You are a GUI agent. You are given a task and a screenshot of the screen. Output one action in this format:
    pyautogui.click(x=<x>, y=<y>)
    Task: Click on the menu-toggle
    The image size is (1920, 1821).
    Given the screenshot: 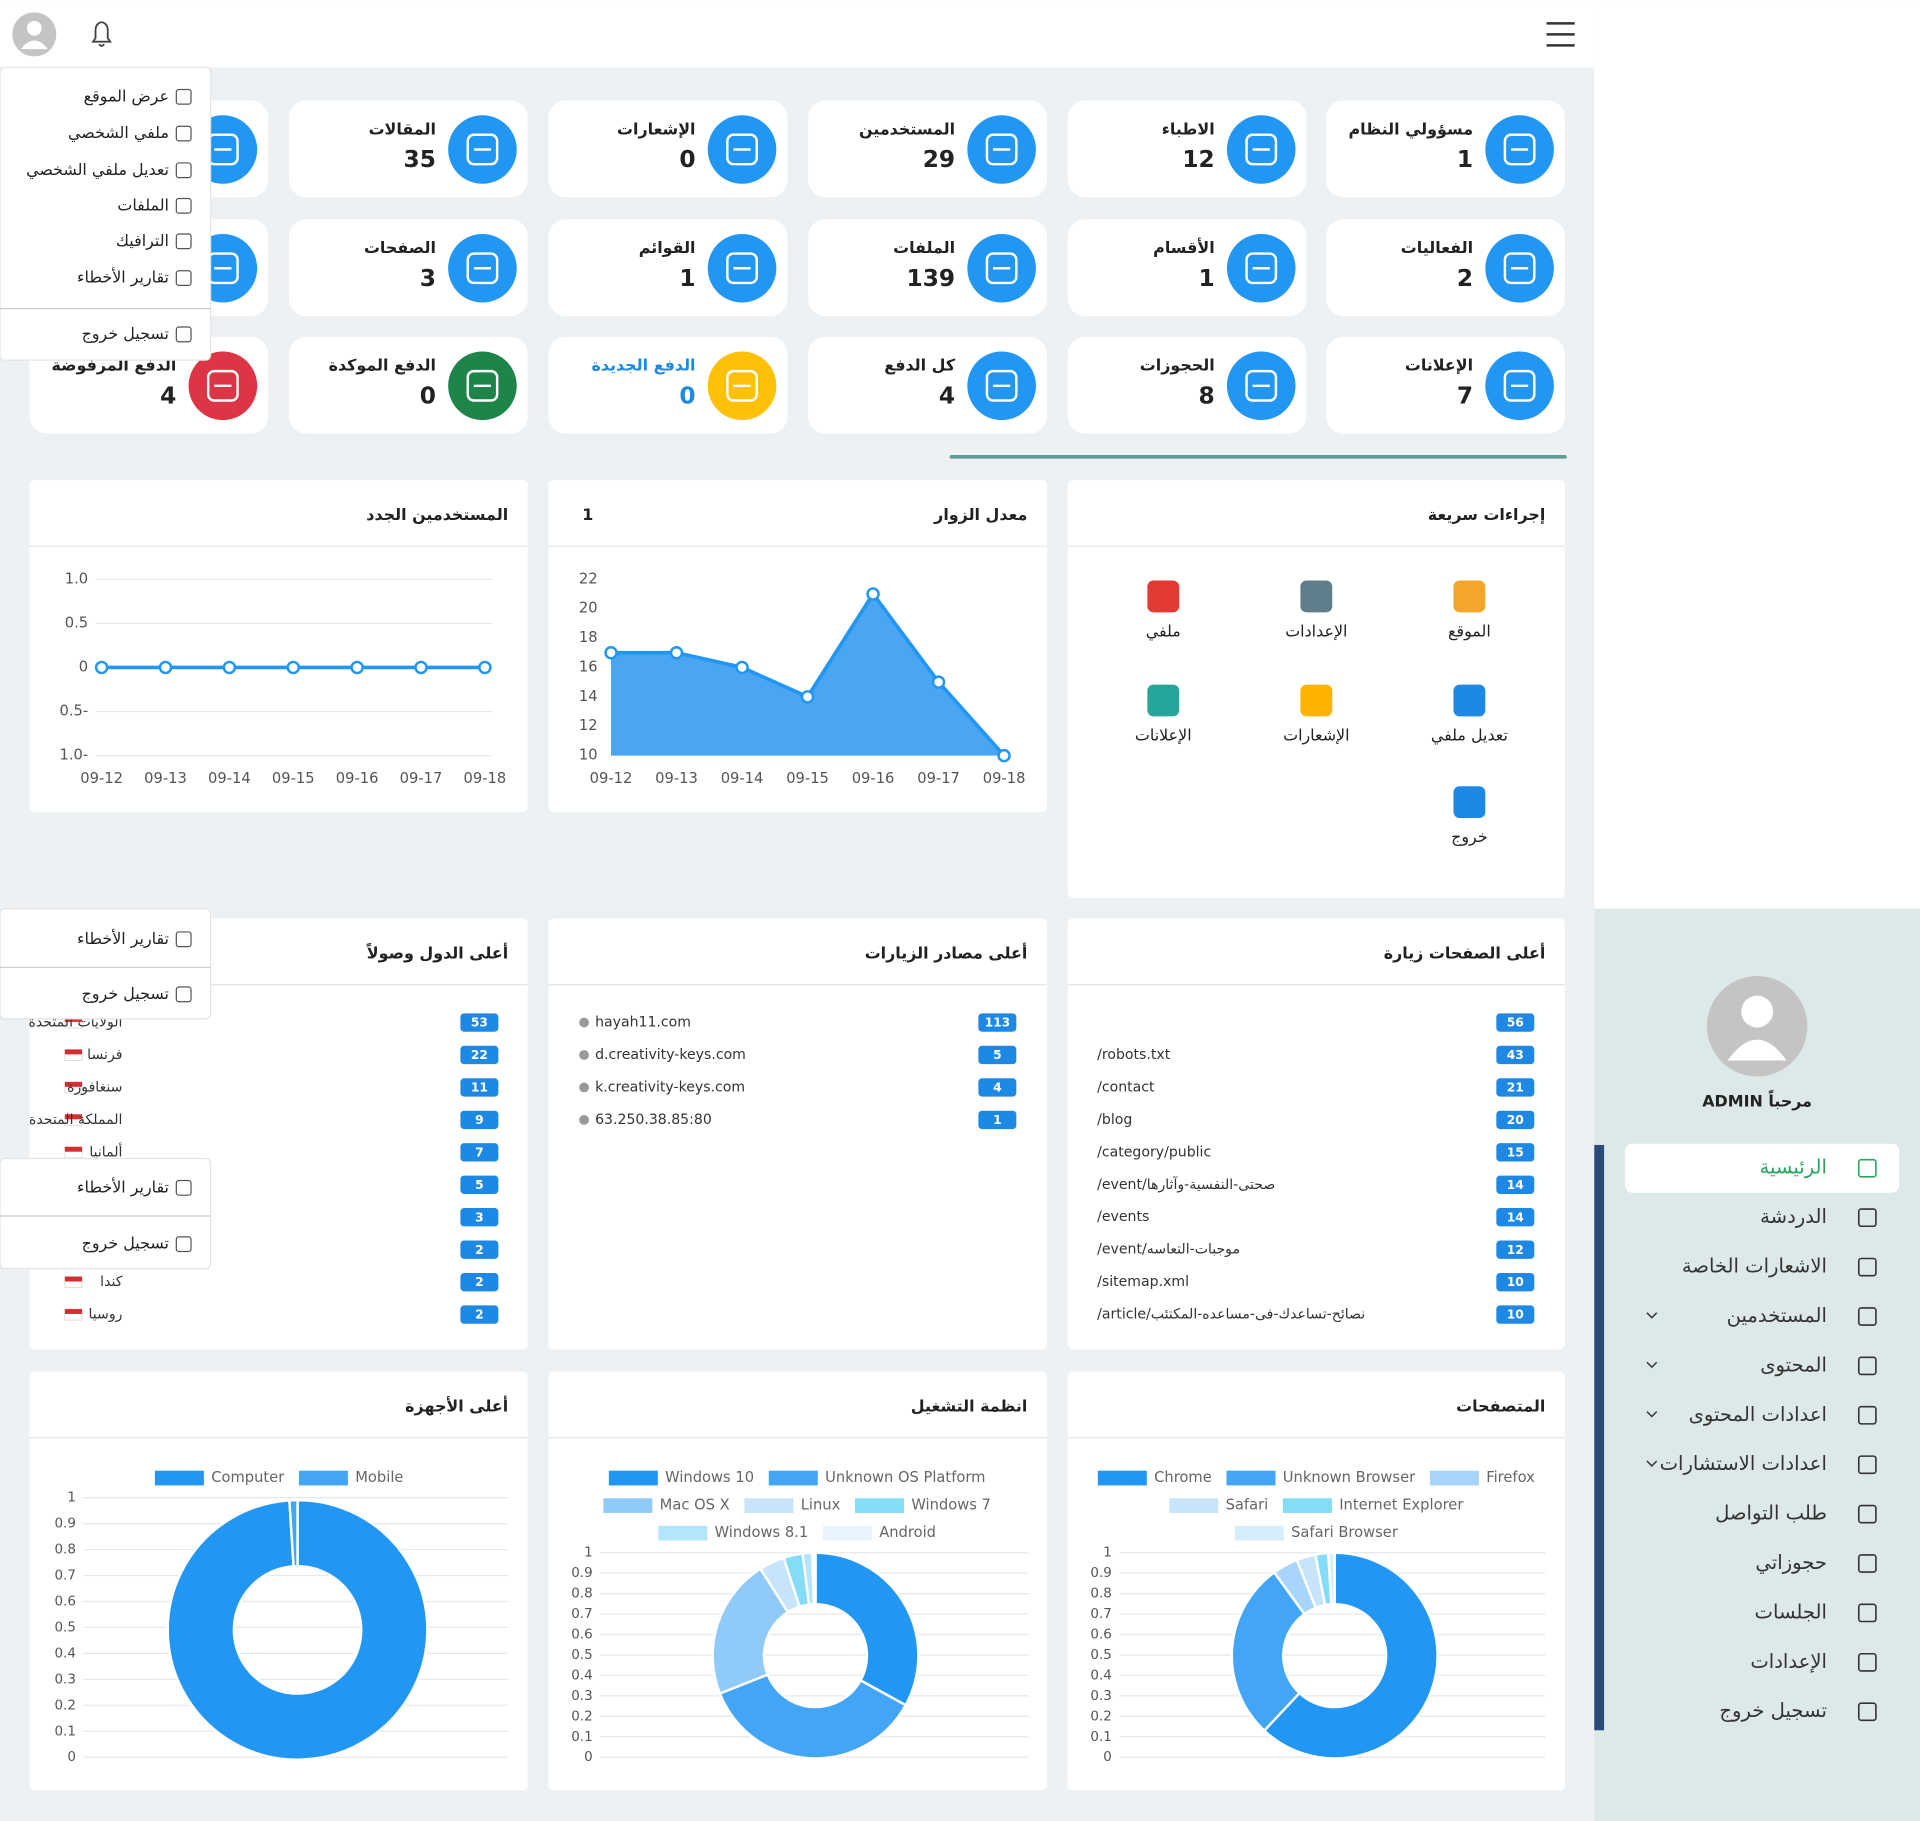 What is the action you would take?
    pyautogui.click(x=1560, y=34)
    